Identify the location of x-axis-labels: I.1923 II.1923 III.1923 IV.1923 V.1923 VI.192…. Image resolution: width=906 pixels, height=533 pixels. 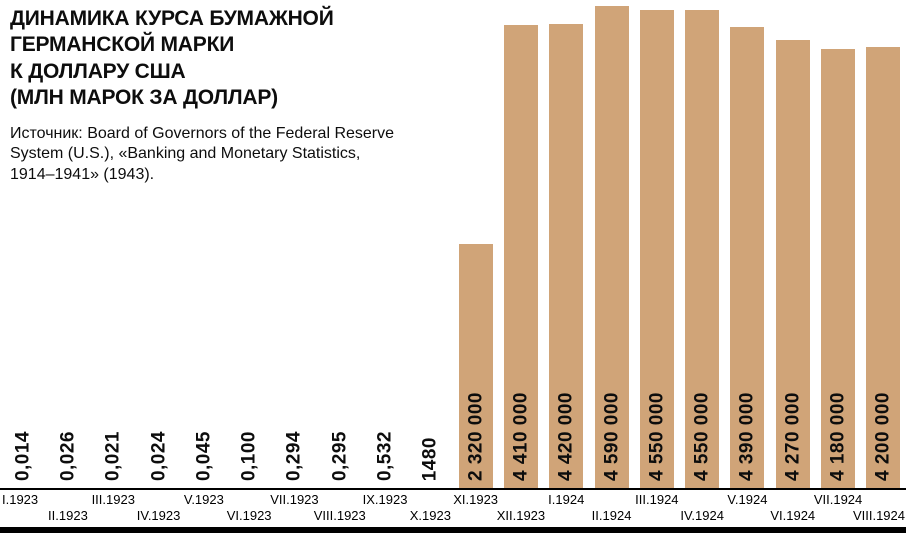
(453, 508).